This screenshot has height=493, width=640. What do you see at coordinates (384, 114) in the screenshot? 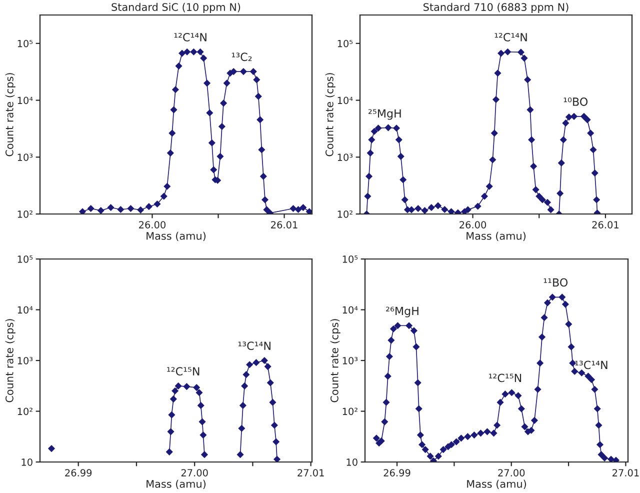
I see `annotation: ²⁵MgH` at bounding box center [384, 114].